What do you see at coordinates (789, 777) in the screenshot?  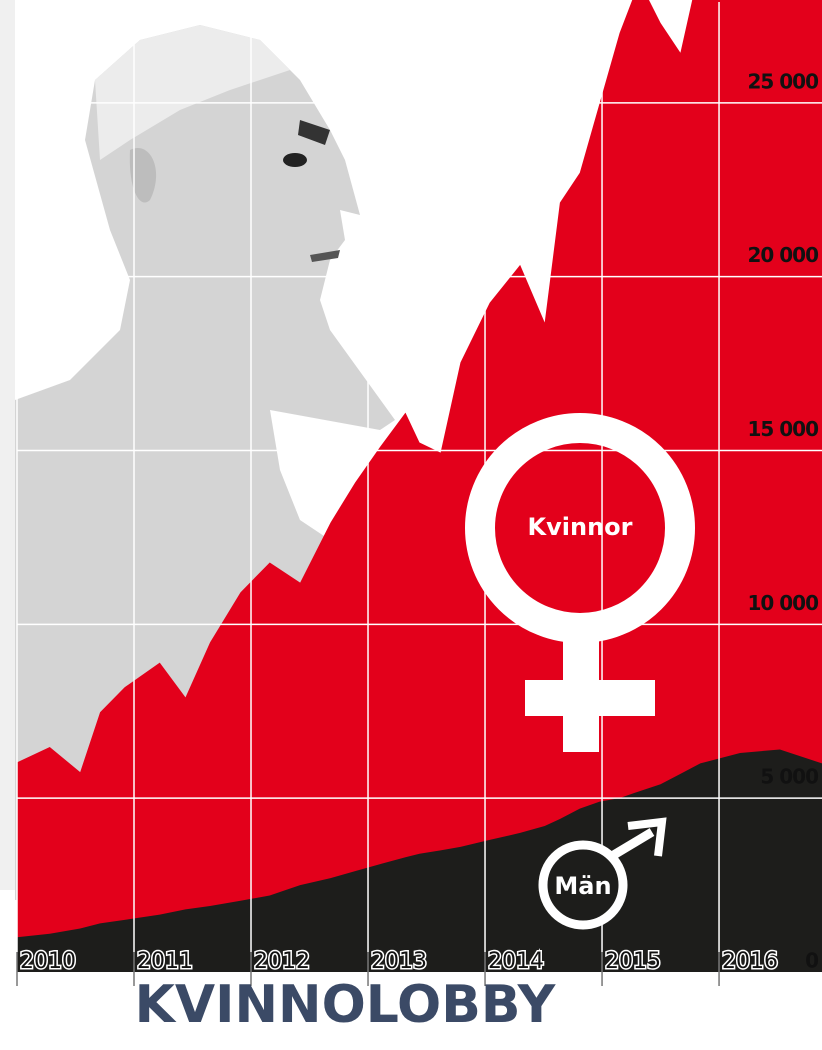 I see `y-tick-label: 5 000` at bounding box center [789, 777].